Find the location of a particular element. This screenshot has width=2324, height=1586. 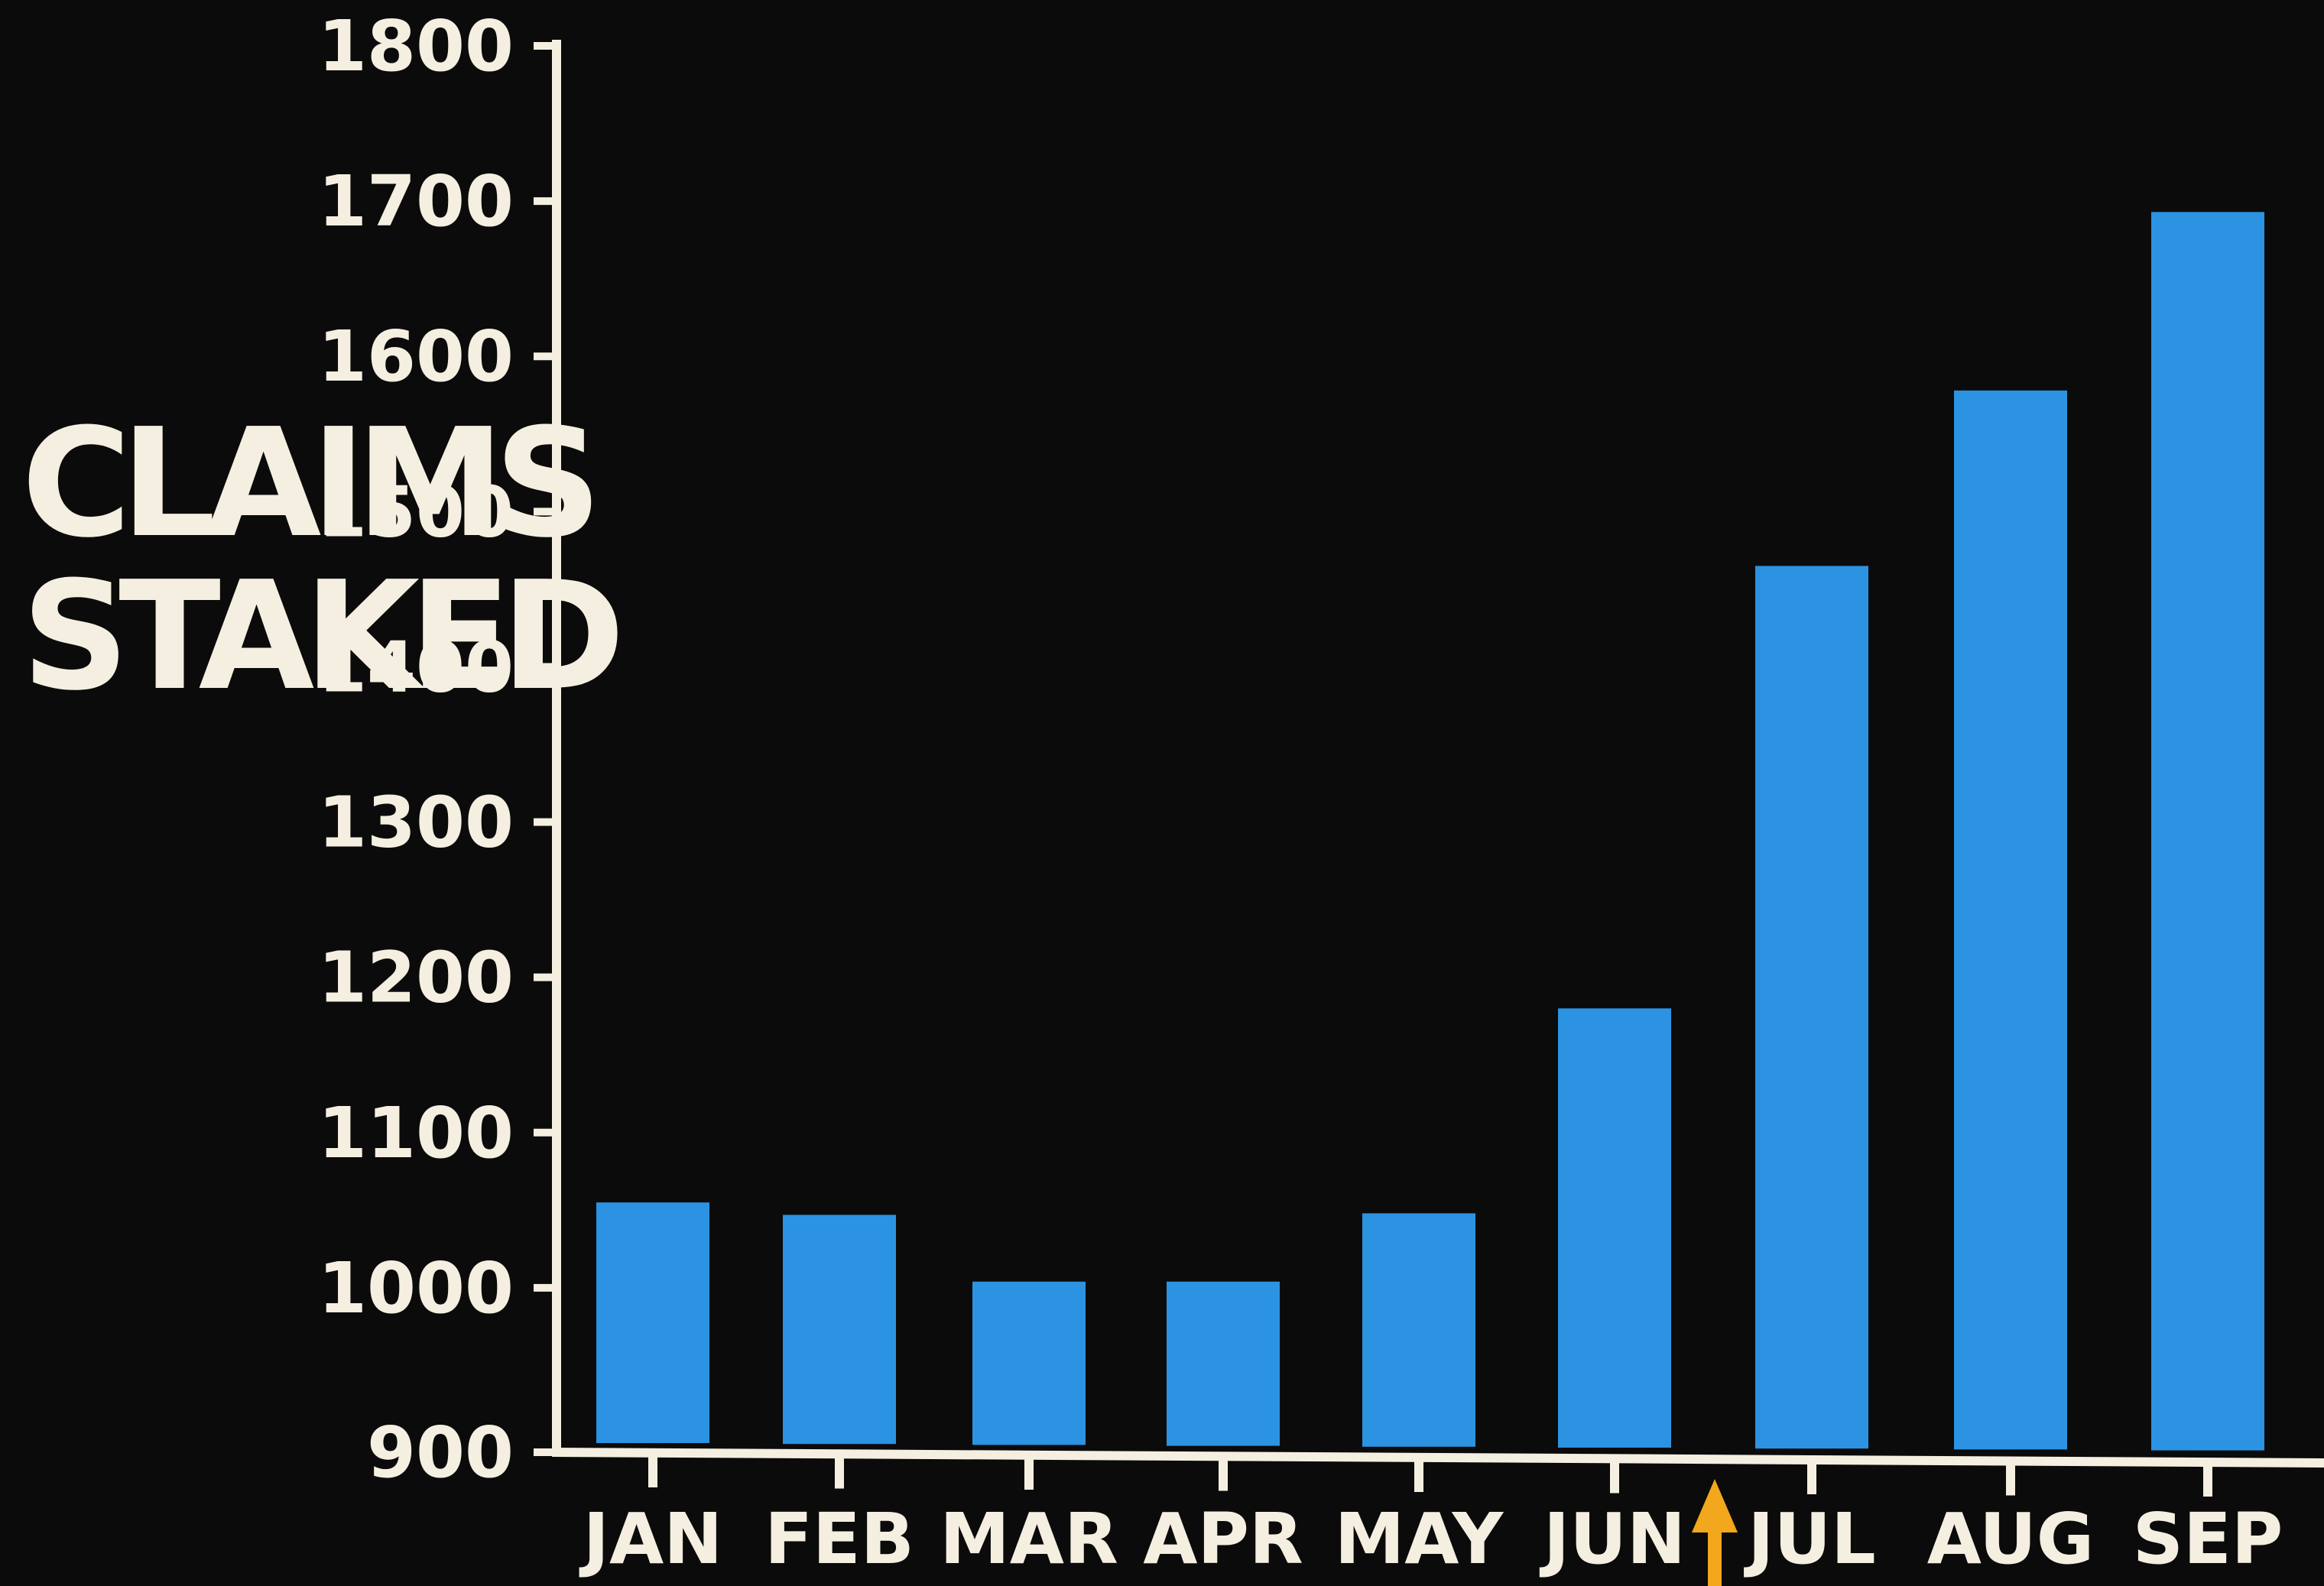

x-tick-label-sep: SEP is located at coordinates (2208, 1539).